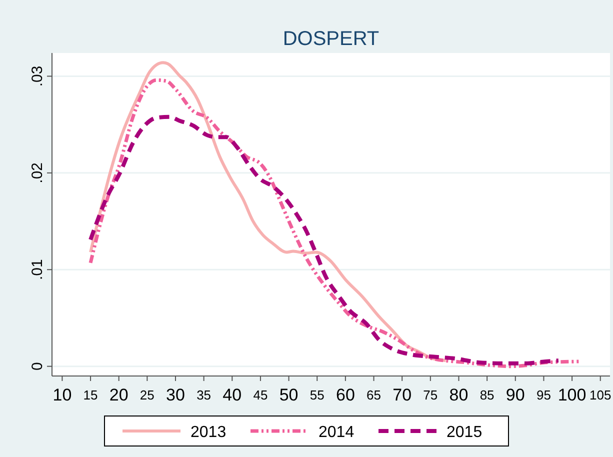 This screenshot has width=613, height=457. I want to click on y-tick-label: .01, so click(37, 269).